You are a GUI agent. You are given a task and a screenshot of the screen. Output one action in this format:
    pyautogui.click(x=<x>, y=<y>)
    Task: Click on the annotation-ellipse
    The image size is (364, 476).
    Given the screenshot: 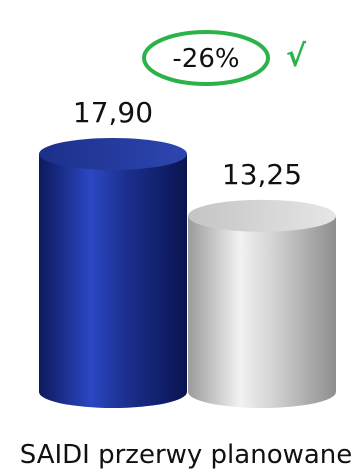 What is the action you would take?
    pyautogui.click(x=206, y=58)
    